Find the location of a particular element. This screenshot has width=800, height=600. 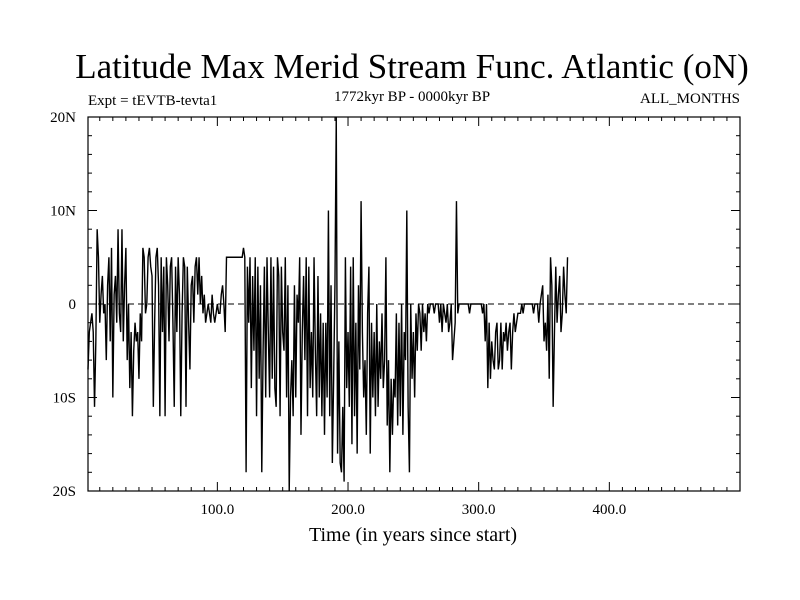

chart-period-label: 1772kyr BP - 0000kyr BP is located at coordinates (412, 97).